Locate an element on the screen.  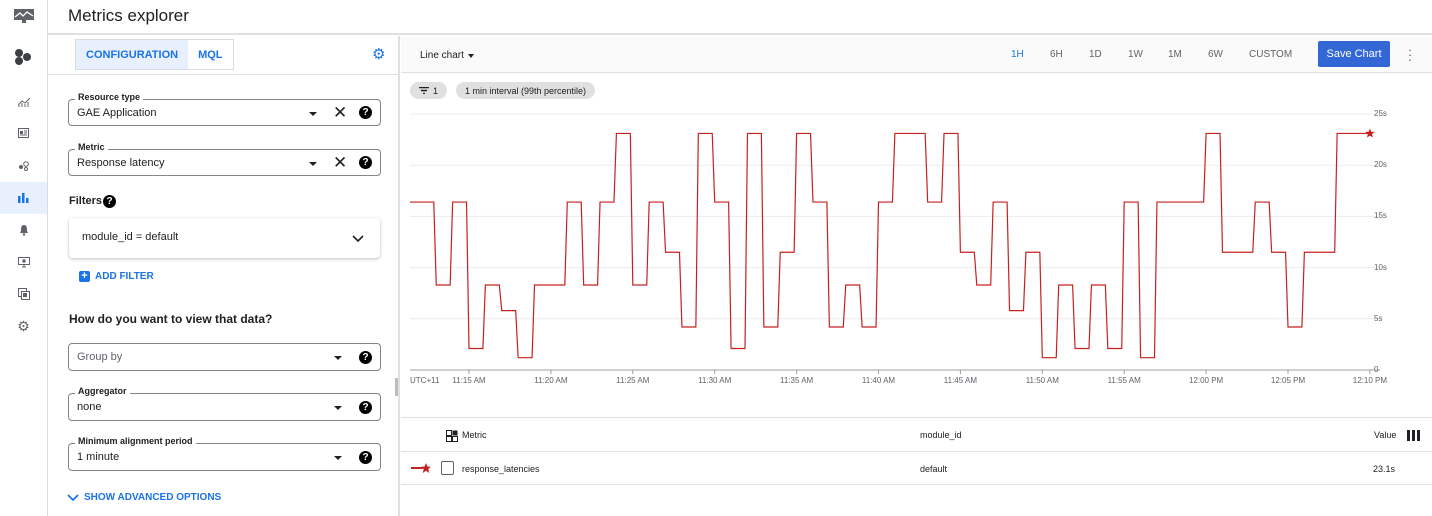
aggregator-select: Aggregator none ? is located at coordinates (224, 403).